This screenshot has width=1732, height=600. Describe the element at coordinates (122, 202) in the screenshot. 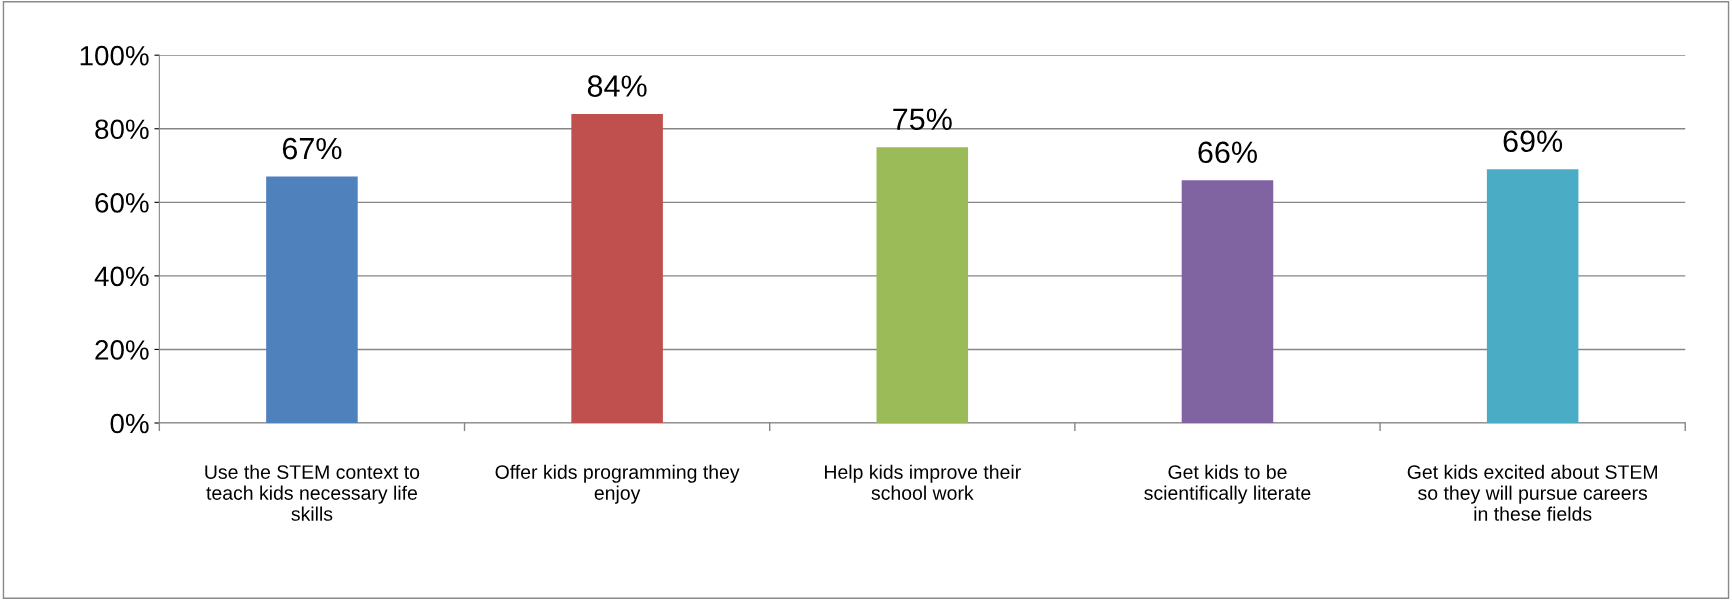

I see `y-tick-label: 60%` at that location.